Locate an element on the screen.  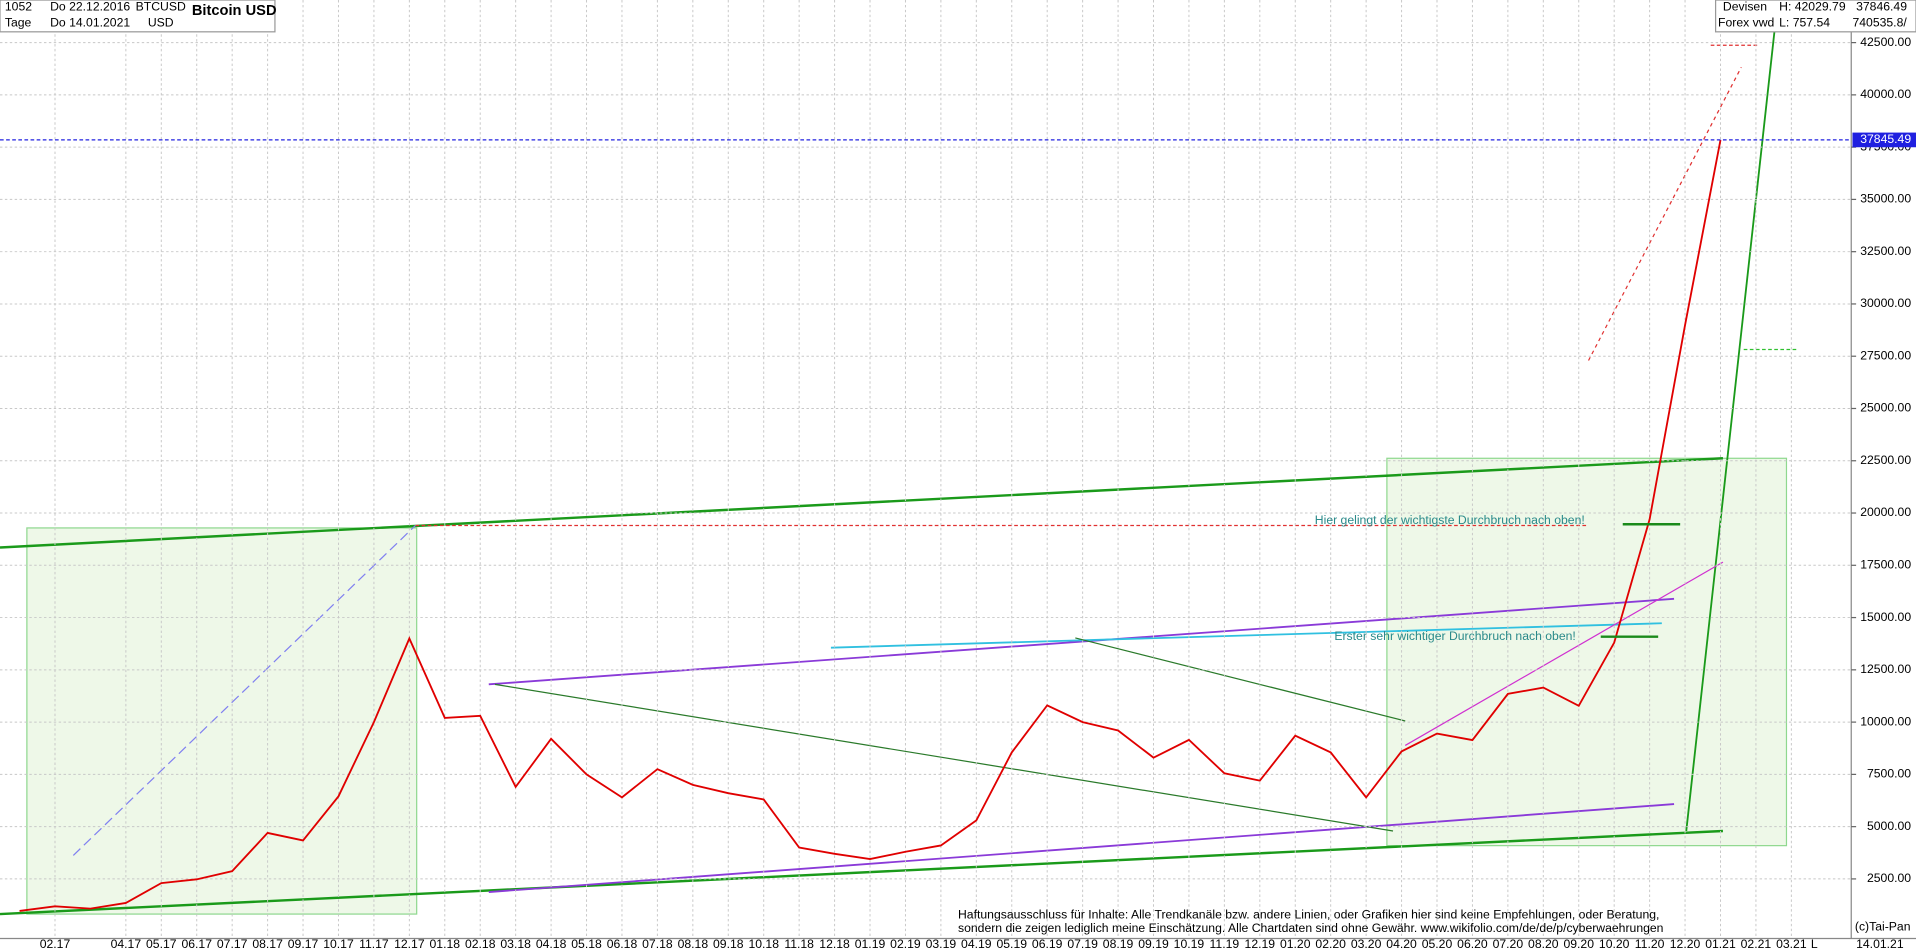
x-tick-label: 10.20 is located at coordinates (1614, 944).